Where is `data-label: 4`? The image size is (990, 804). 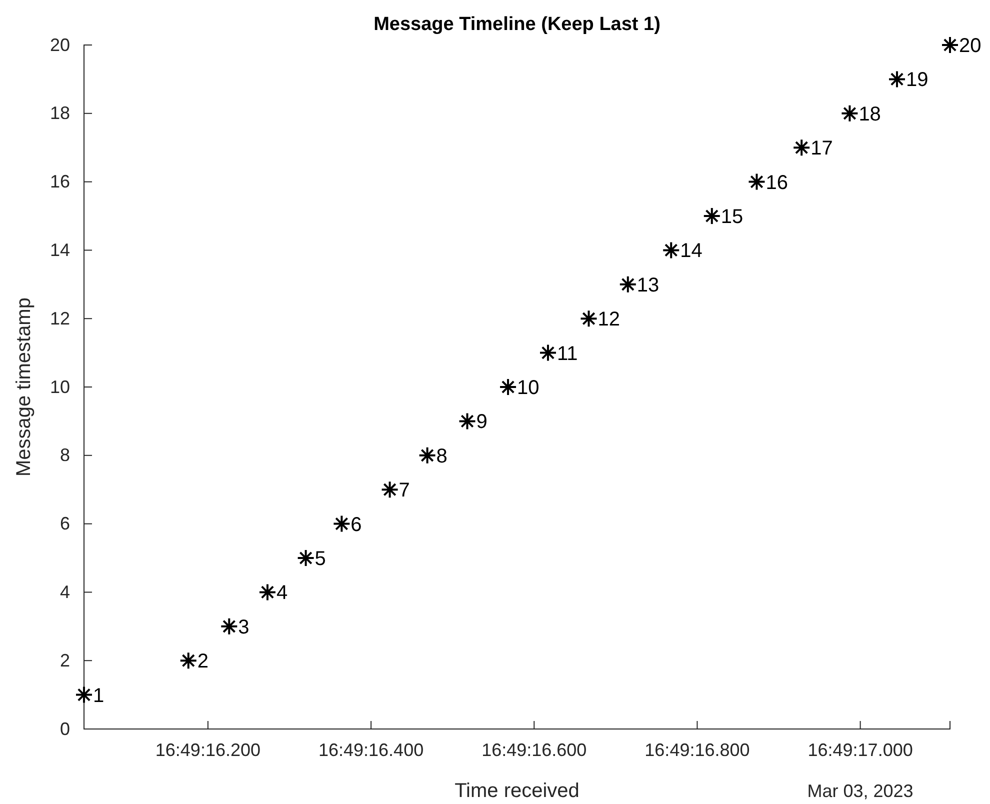
data-label: 4 is located at coordinates (282, 593).